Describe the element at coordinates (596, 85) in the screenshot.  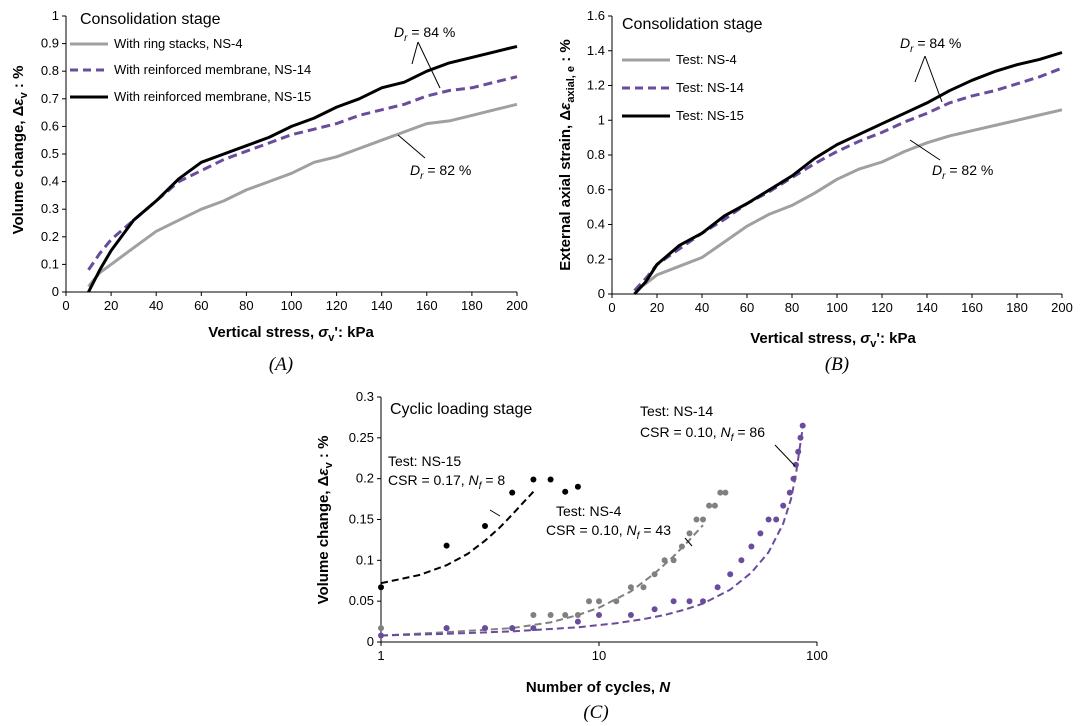
I see `chart-b-y-tick-label: 1.2` at that location.